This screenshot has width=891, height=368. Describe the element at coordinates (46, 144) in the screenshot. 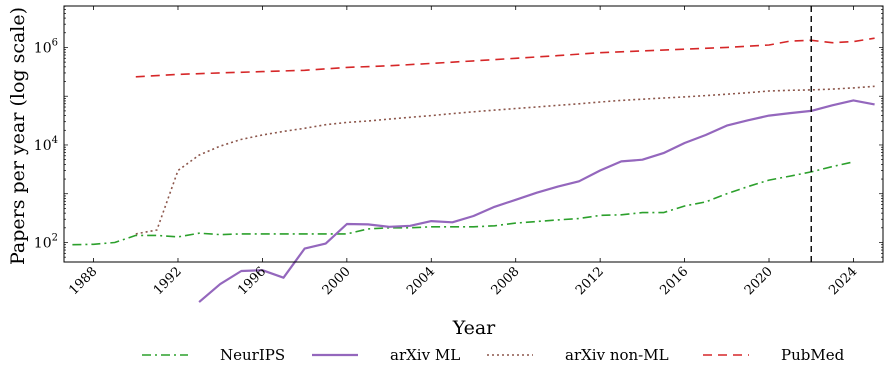

I see `y-tick-label: 10⁴` at that location.